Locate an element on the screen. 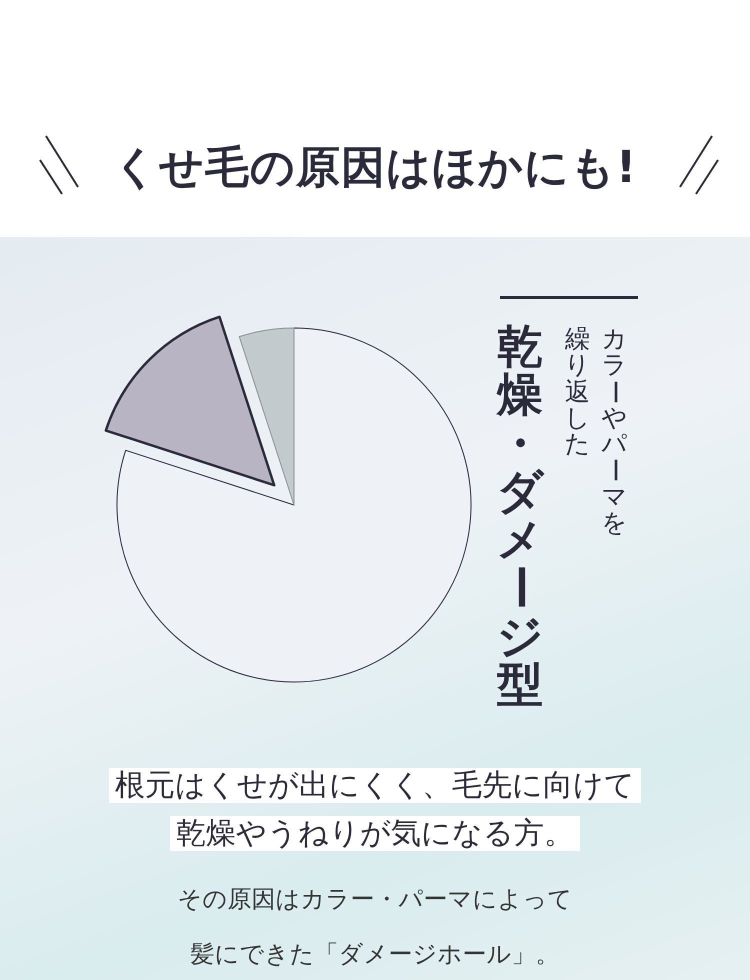 The image size is (750, 980). chart-title: くせ毛の原因はほかにも! is located at coordinates (375, 168).